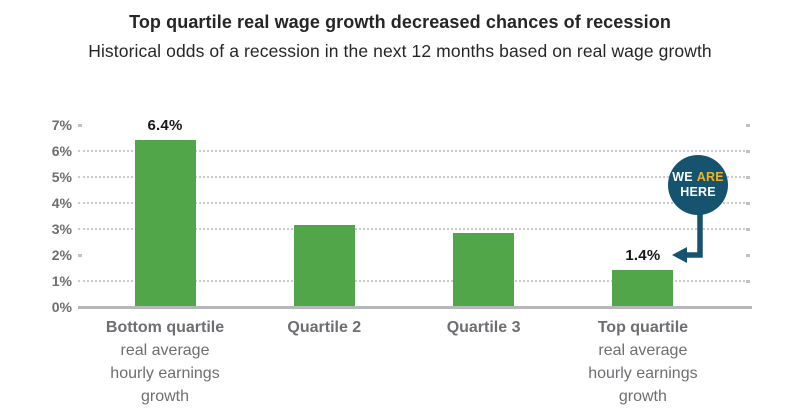  Describe the element at coordinates (411, 151) in the screenshot. I see `y-gridline-6pct` at that location.